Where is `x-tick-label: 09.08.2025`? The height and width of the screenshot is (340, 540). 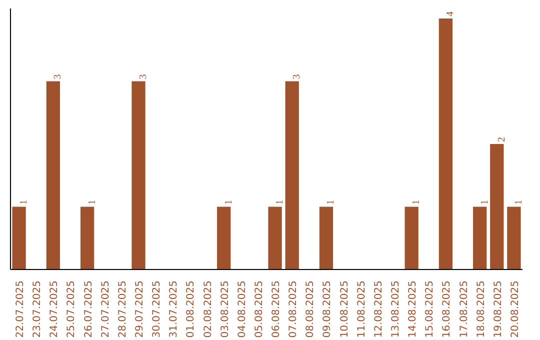
x-tick-label: 09.08.2025 is located at coordinates (328, 309).